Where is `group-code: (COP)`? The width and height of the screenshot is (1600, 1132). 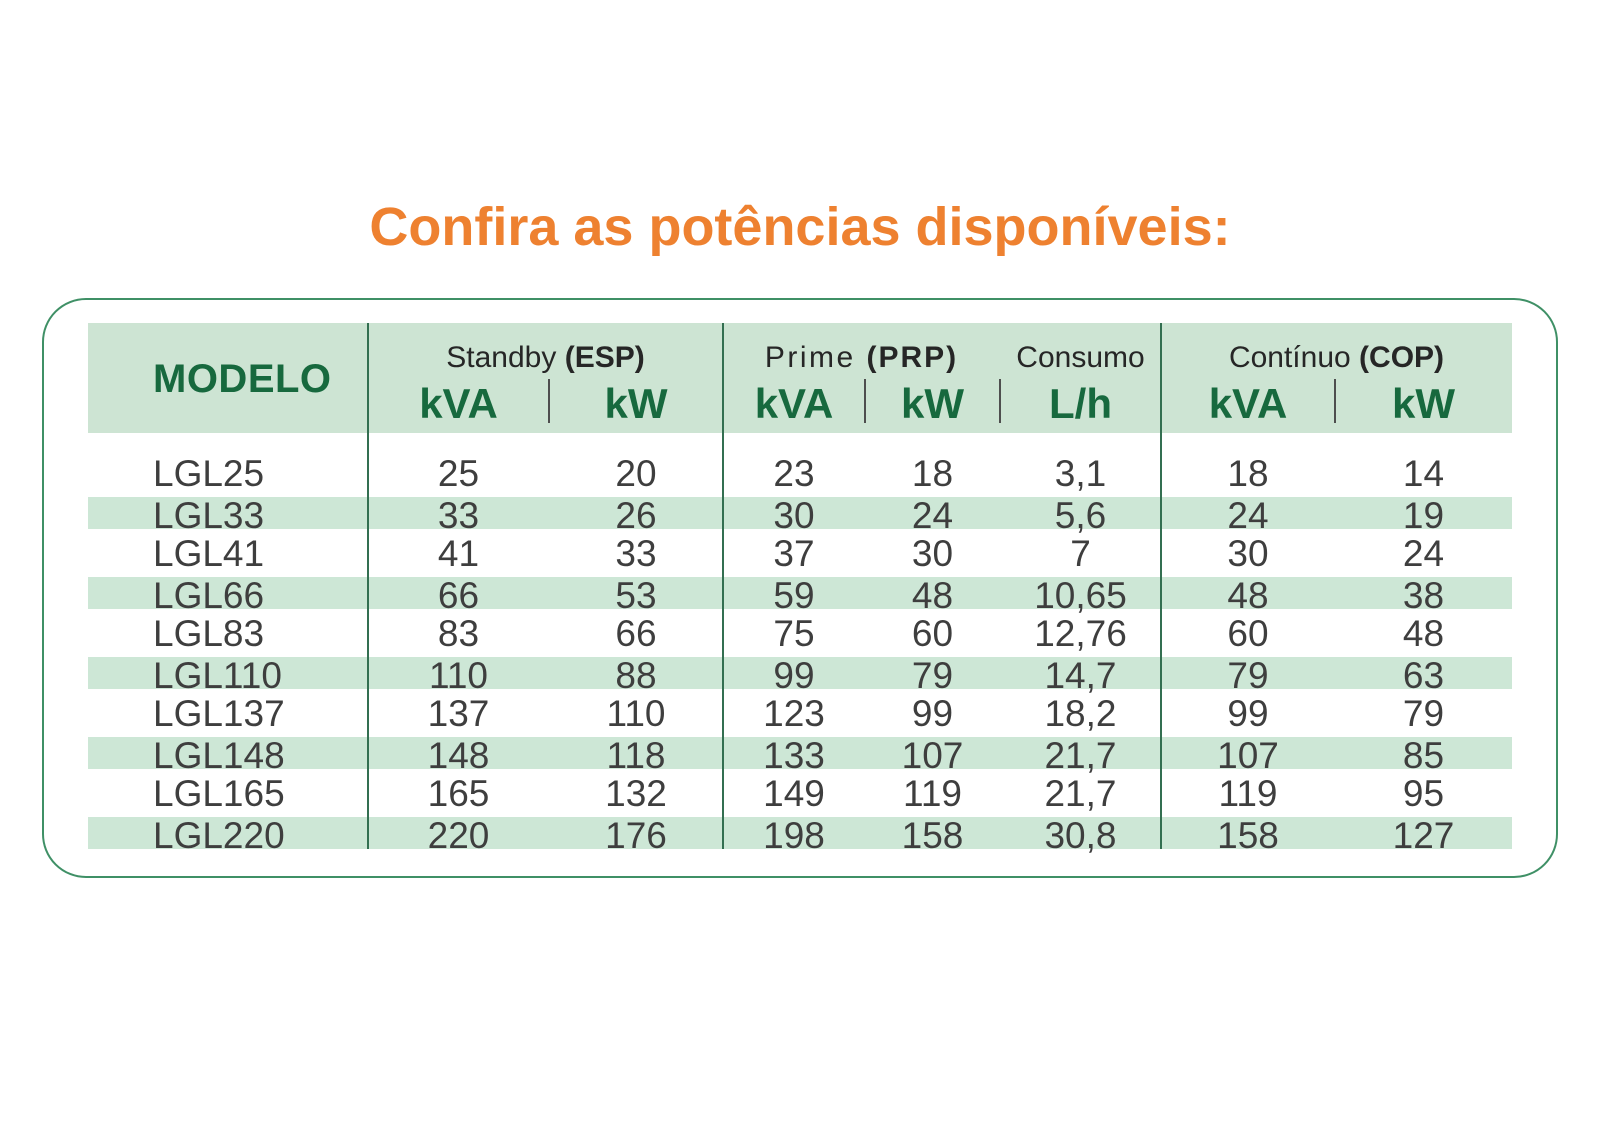 group-code: (COP) is located at coordinates (1402, 358).